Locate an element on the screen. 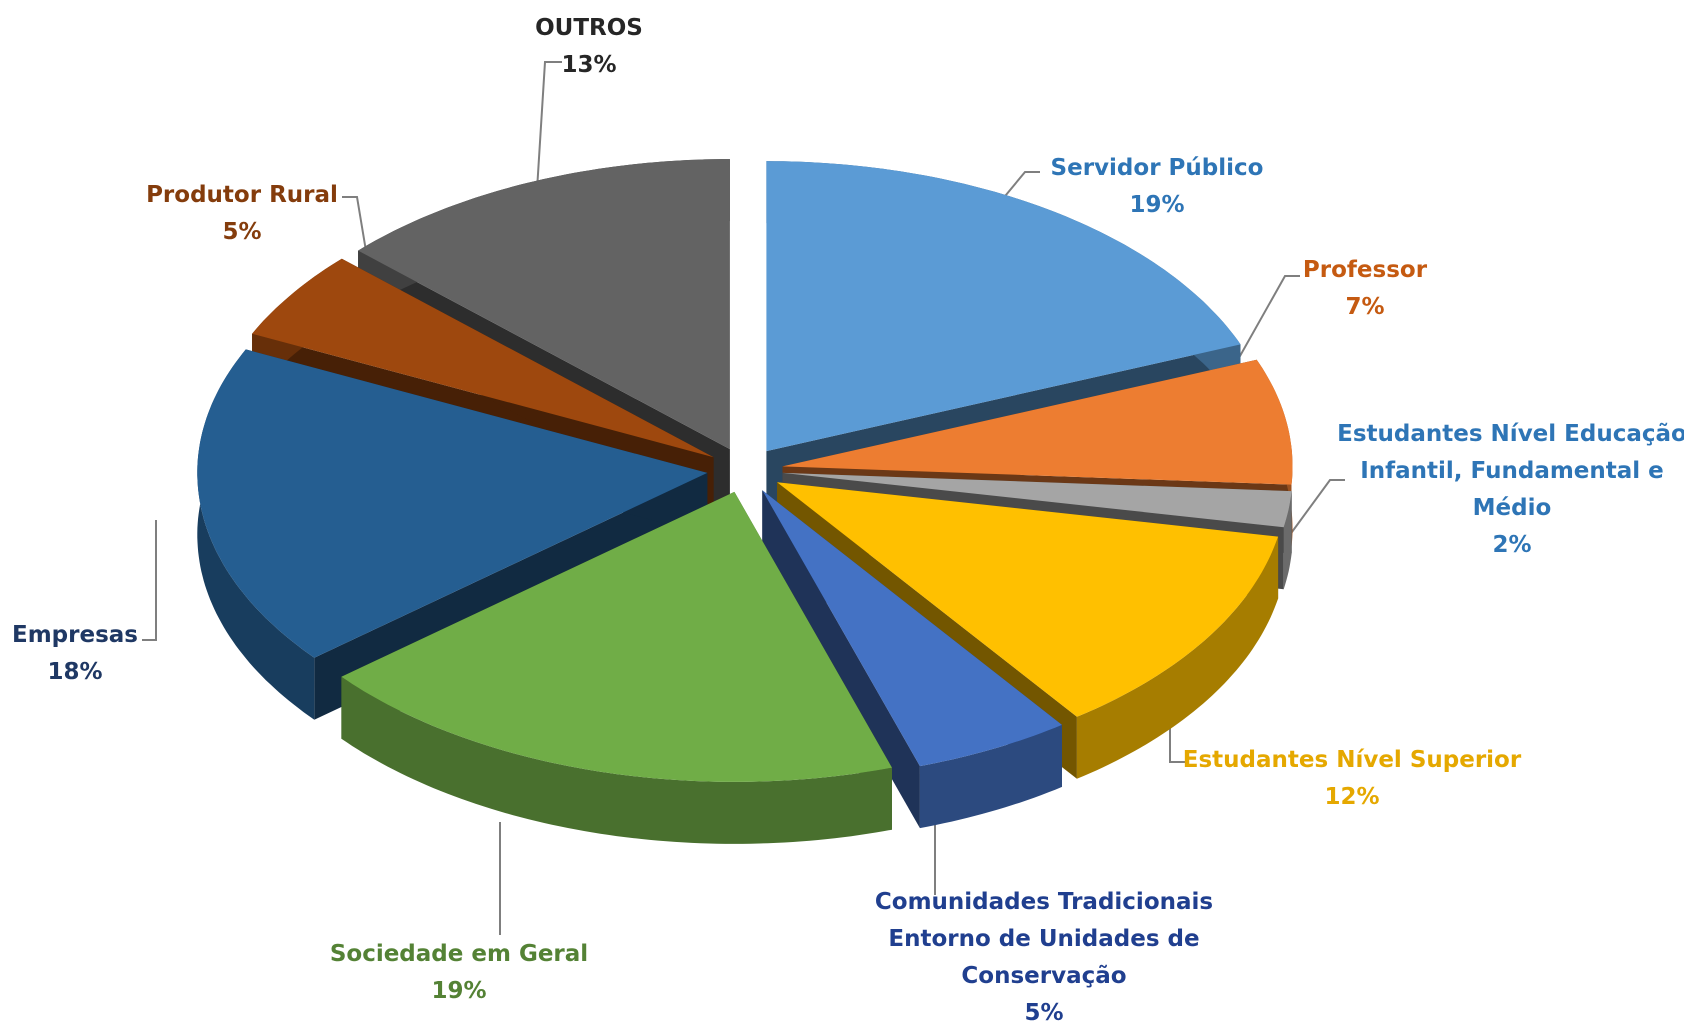  category-name: Professor is located at coordinates (1365, 270).